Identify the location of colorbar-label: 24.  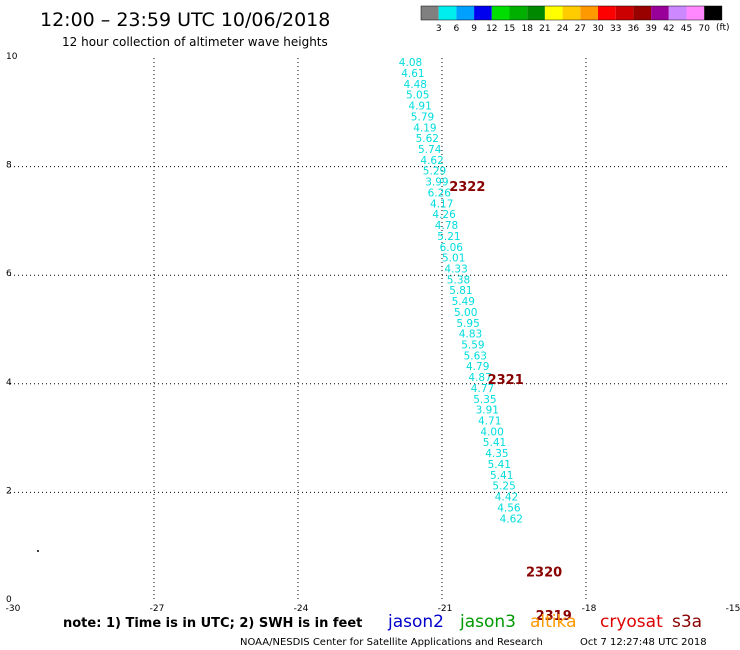
(563, 29).